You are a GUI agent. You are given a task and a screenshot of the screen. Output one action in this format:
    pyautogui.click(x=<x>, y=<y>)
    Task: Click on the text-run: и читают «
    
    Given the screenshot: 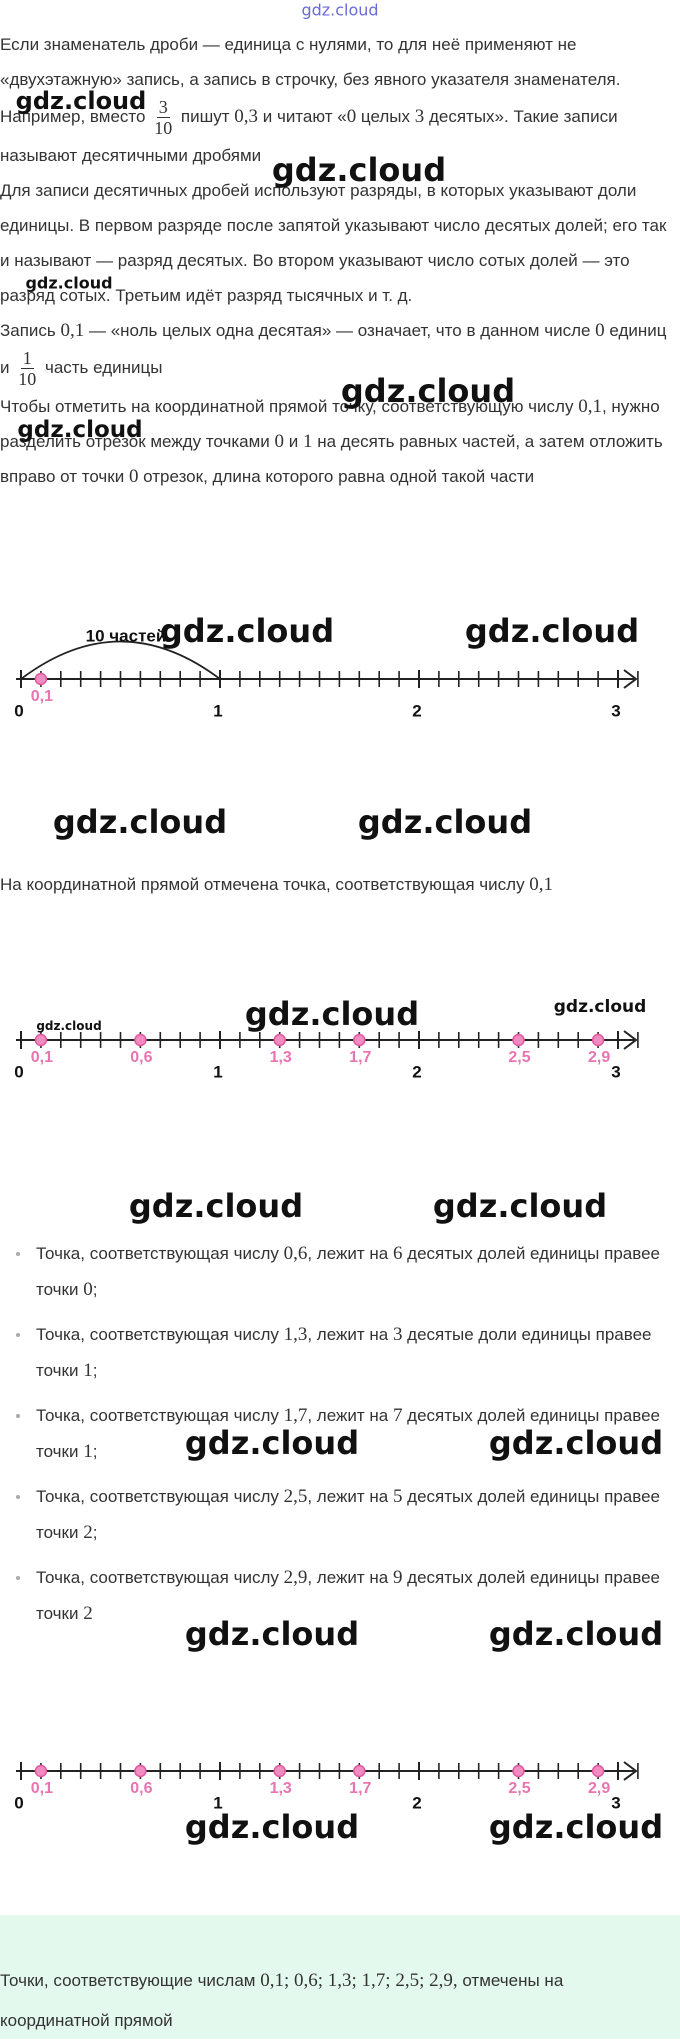 What is the action you would take?
    pyautogui.click(x=302, y=116)
    